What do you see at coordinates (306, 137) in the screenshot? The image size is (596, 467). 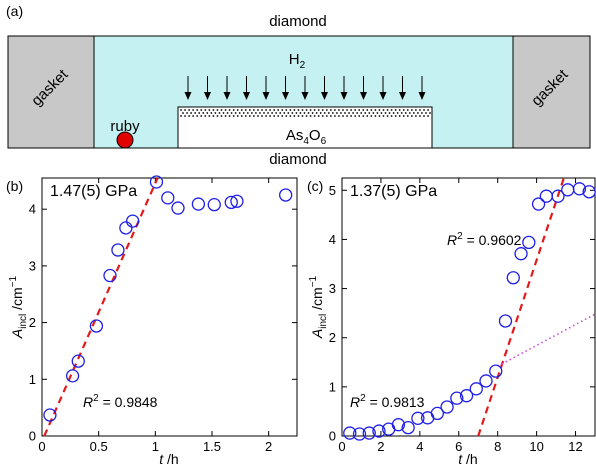 I see `sample-label: As4O6` at bounding box center [306, 137].